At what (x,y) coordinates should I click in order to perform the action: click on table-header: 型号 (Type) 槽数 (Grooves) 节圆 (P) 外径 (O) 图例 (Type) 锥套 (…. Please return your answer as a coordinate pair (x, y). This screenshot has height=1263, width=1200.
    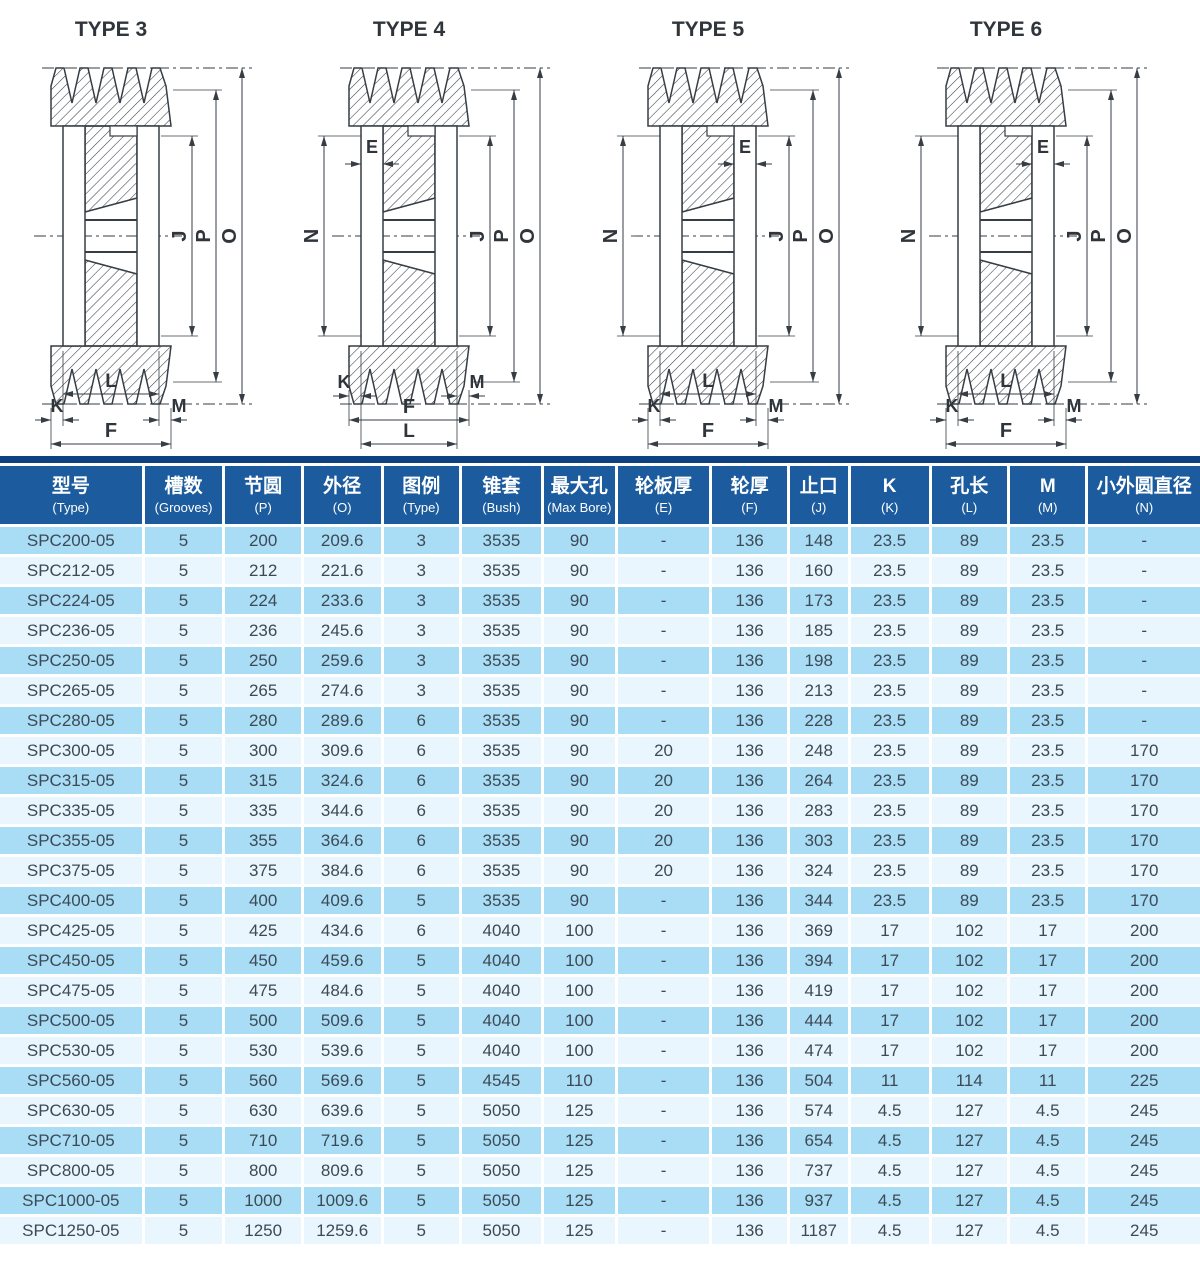
    Looking at the image, I should click on (600, 495).